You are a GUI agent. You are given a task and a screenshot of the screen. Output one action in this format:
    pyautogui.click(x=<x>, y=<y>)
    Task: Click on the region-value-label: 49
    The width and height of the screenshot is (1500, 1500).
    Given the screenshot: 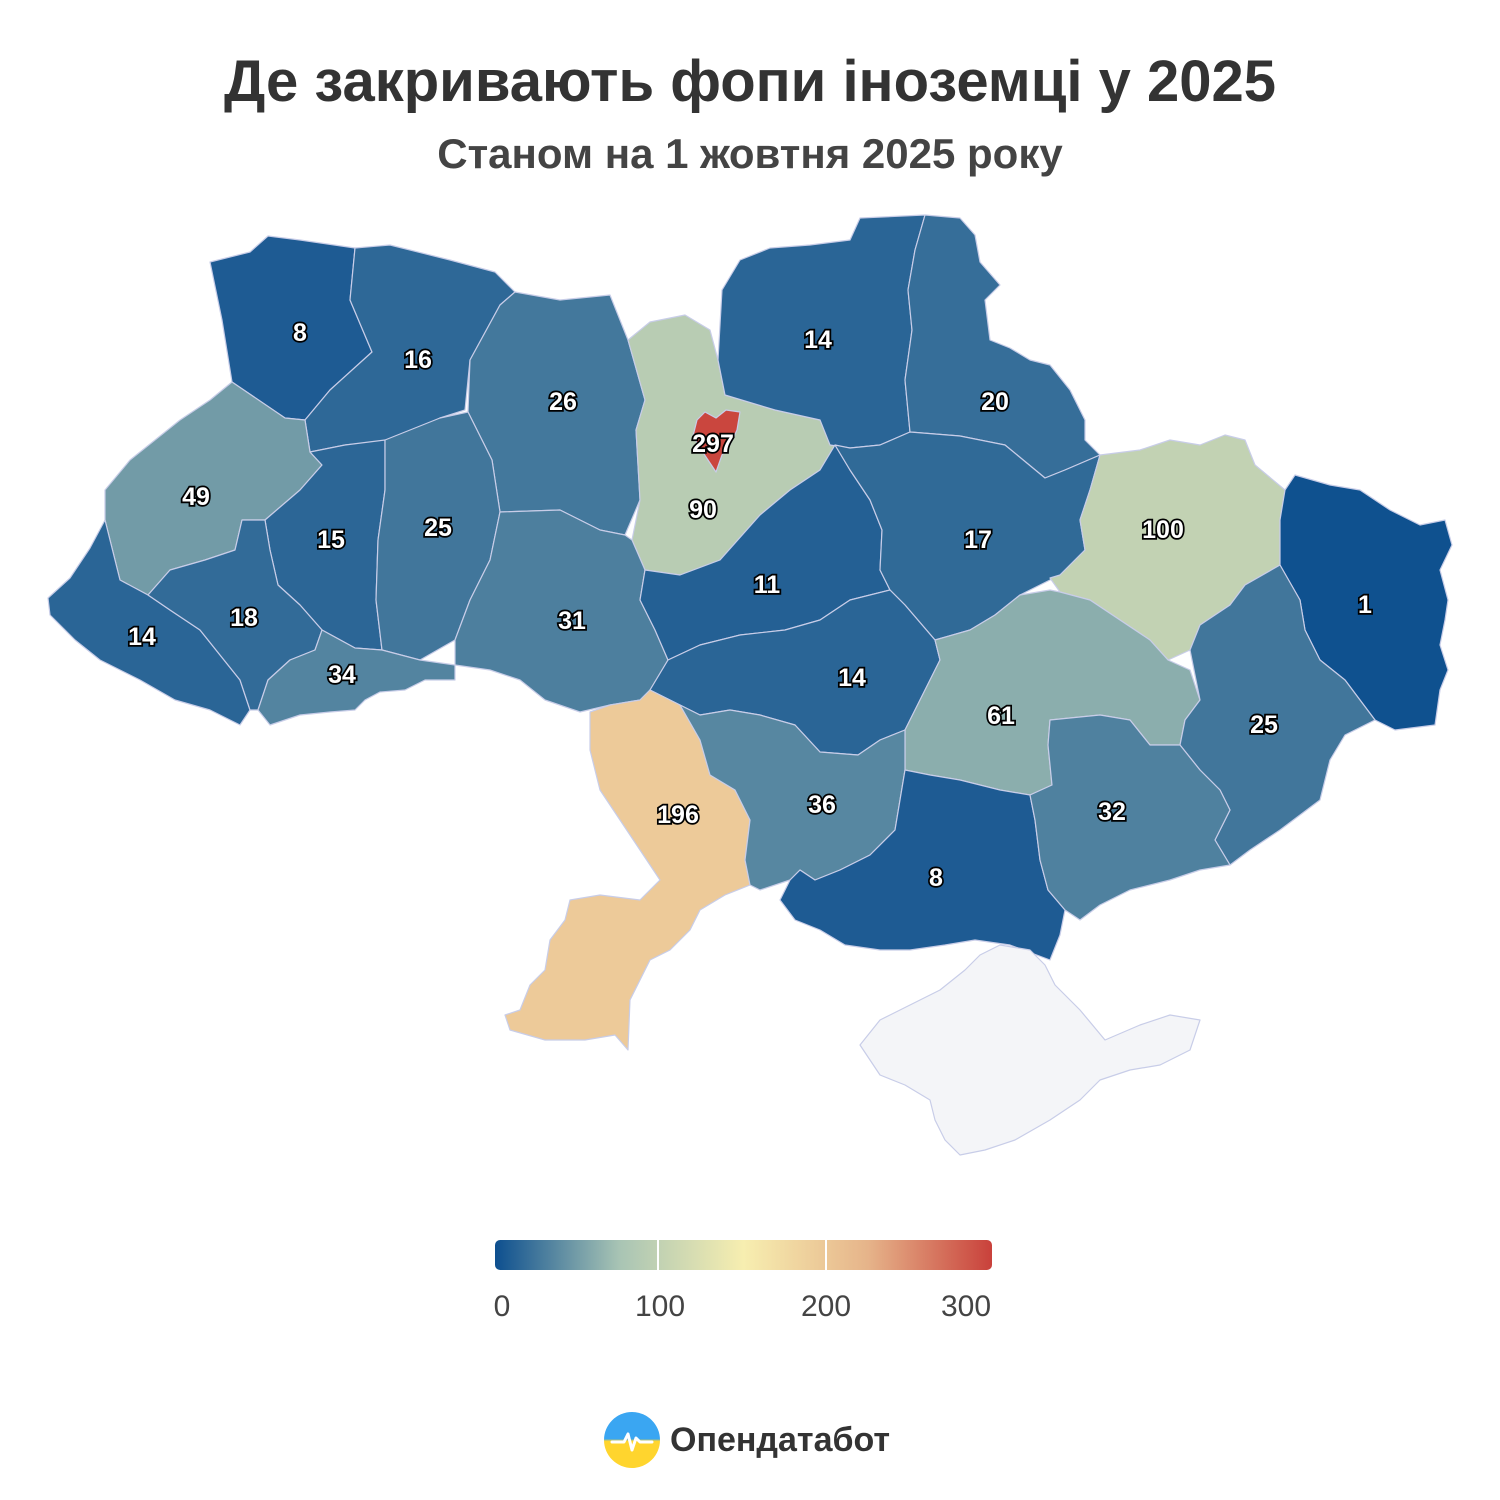 What is the action you would take?
    pyautogui.click(x=196, y=497)
    